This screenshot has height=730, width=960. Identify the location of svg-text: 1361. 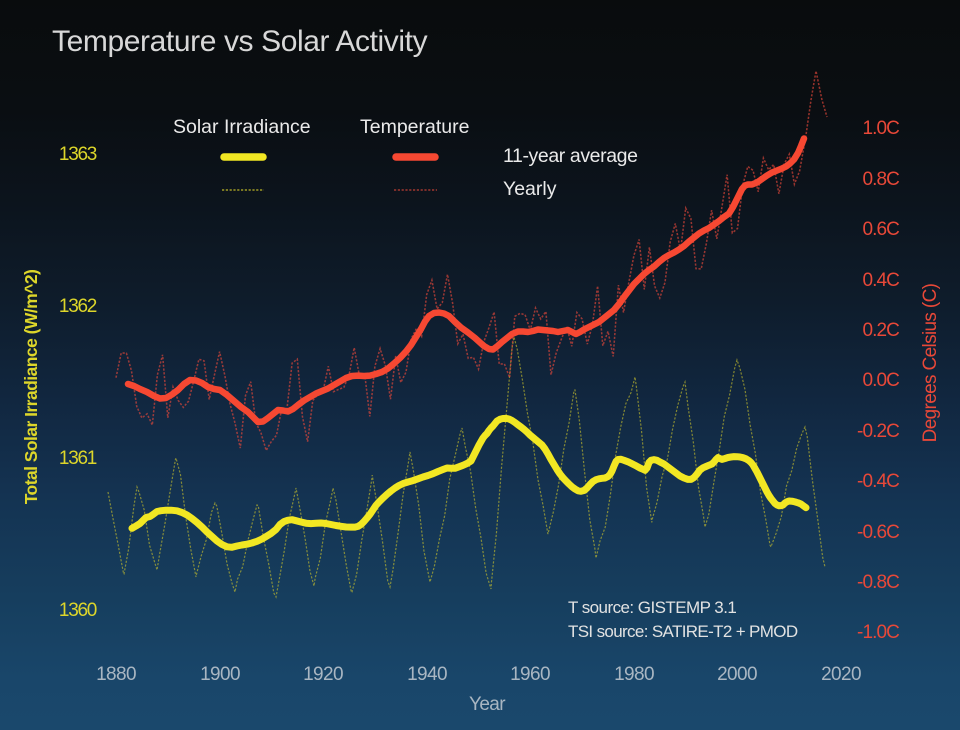
(78, 458).